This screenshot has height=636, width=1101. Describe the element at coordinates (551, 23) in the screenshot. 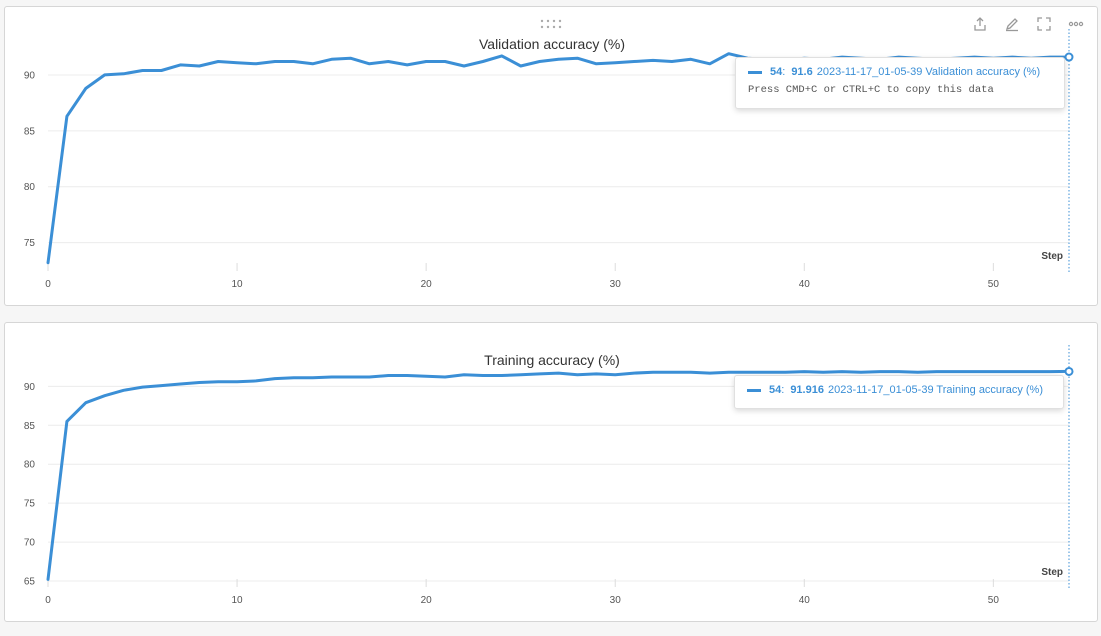

I see `drag-handle-icon` at that location.